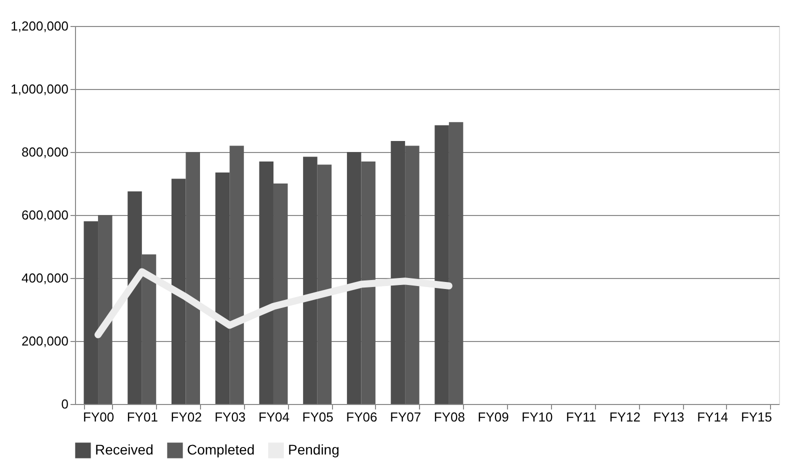 The width and height of the screenshot is (799, 476). What do you see at coordinates (221, 449) in the screenshot?
I see `legend-label: Completed` at bounding box center [221, 449].